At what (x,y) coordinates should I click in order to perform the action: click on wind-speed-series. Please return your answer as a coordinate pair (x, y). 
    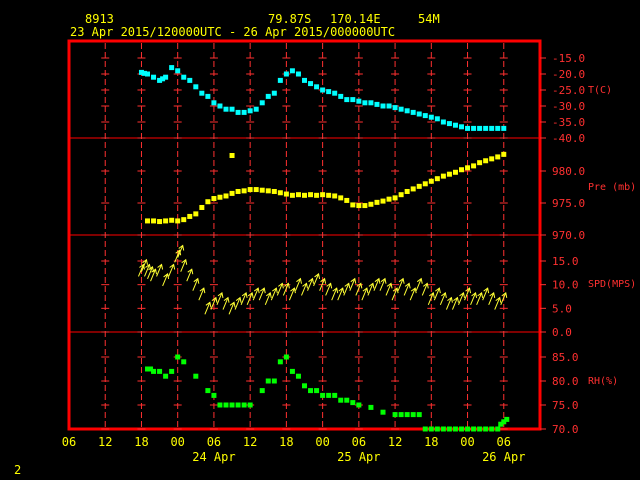
    Looking at the image, I should click on (322, 279).